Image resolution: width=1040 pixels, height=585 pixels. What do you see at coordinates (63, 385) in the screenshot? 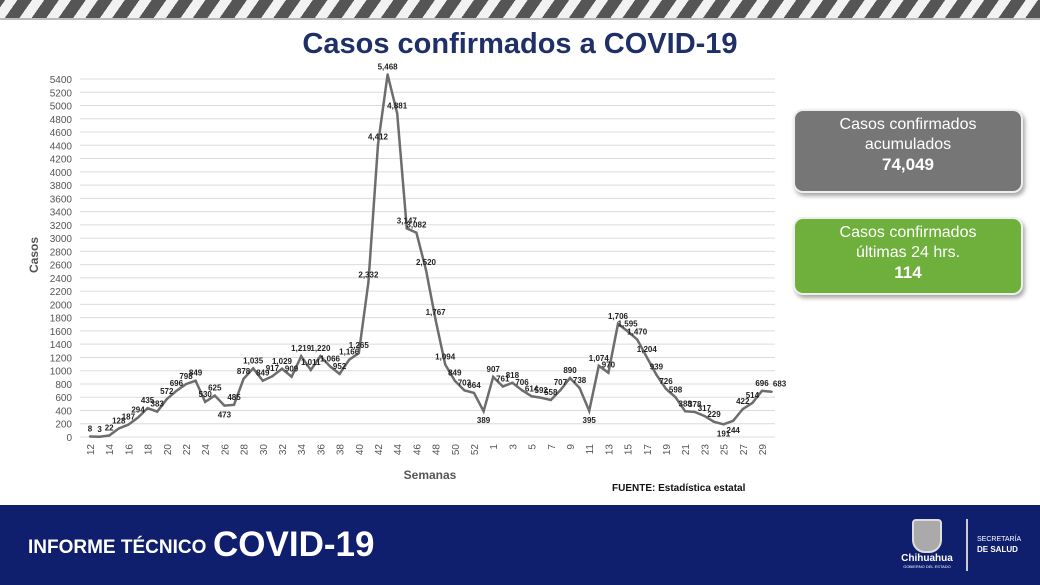
I see `y-tick-label: 800` at bounding box center [63, 385].